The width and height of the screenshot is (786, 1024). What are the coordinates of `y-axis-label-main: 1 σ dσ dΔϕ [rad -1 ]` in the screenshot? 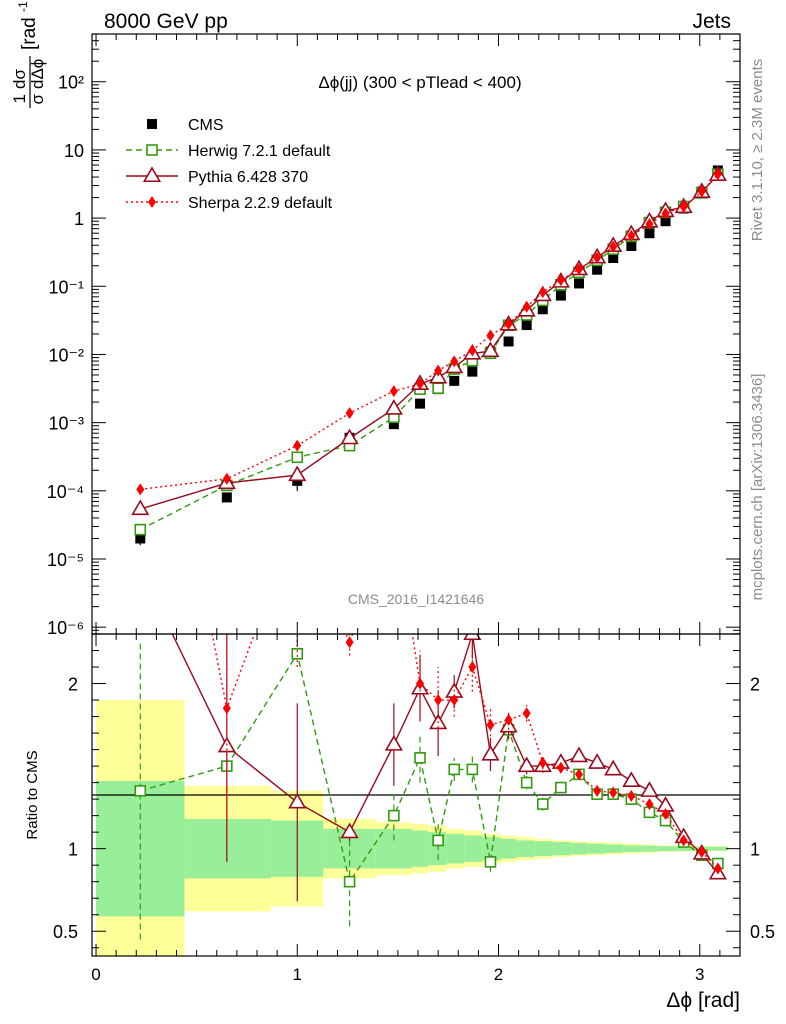 It's located at (28, 54).